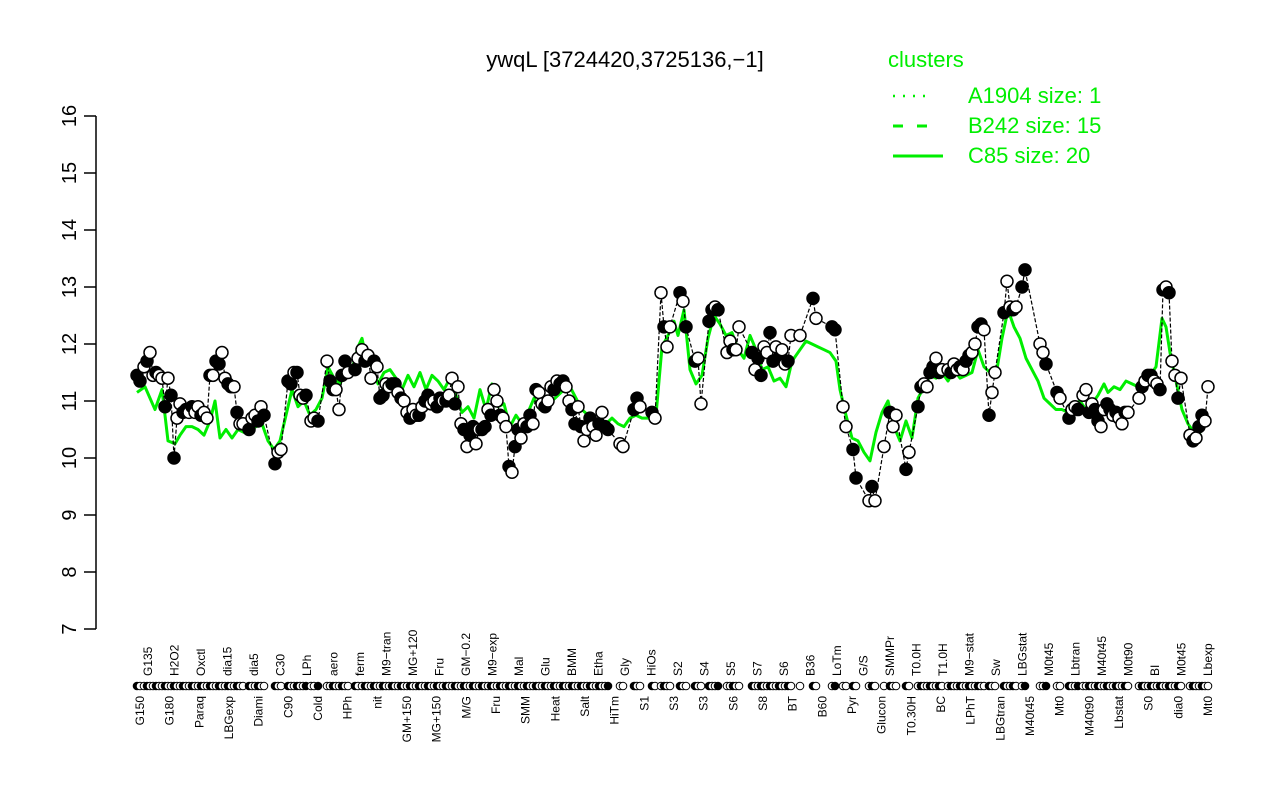  Describe the element at coordinates (70, 628) in the screenshot. I see `y-tick-label: 7` at that location.